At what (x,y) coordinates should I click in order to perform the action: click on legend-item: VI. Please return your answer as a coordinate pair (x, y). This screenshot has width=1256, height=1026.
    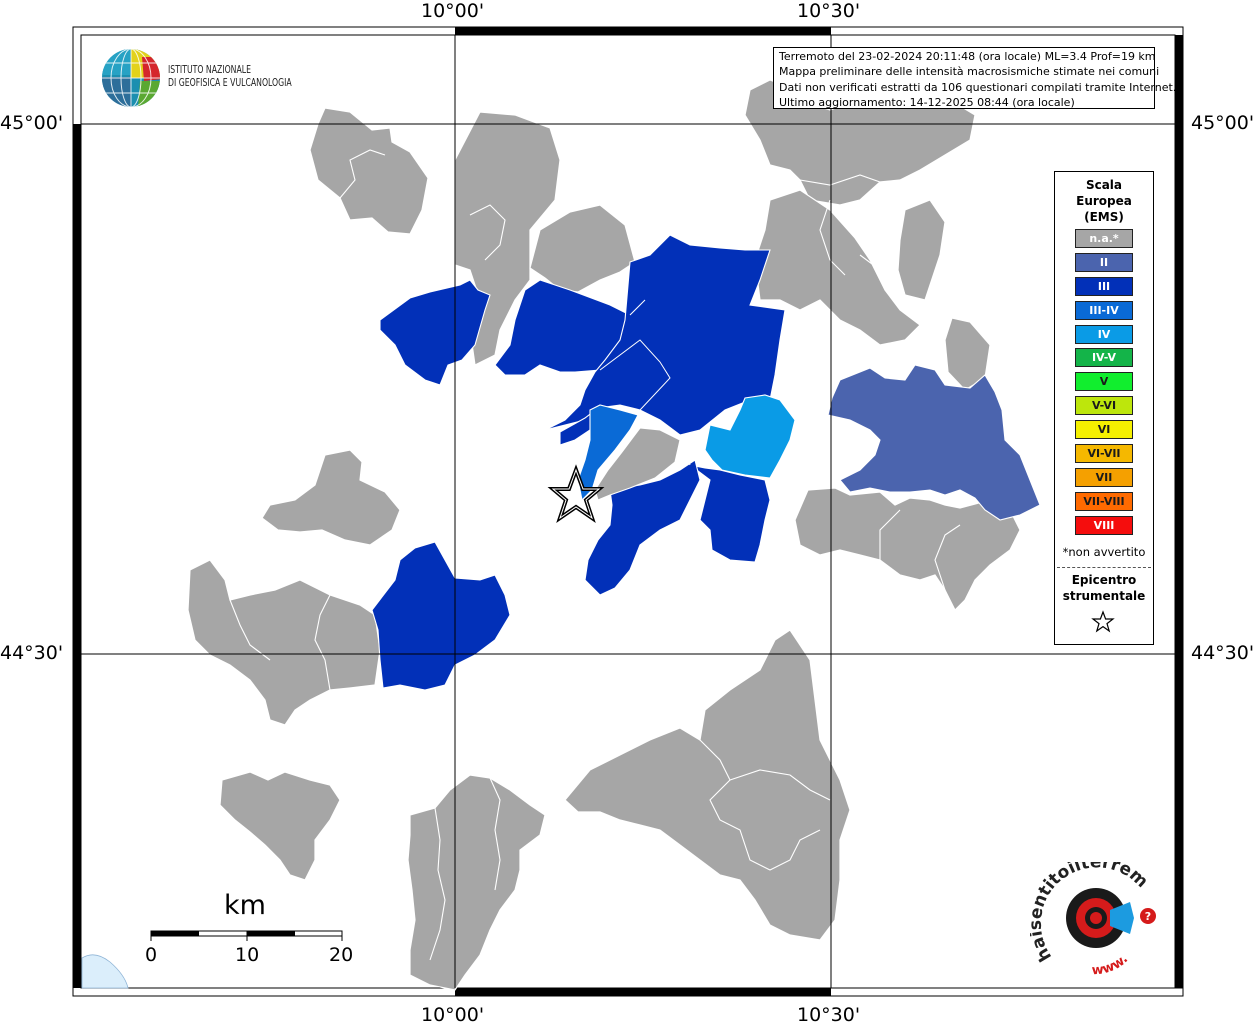
    Looking at the image, I should click on (1104, 430).